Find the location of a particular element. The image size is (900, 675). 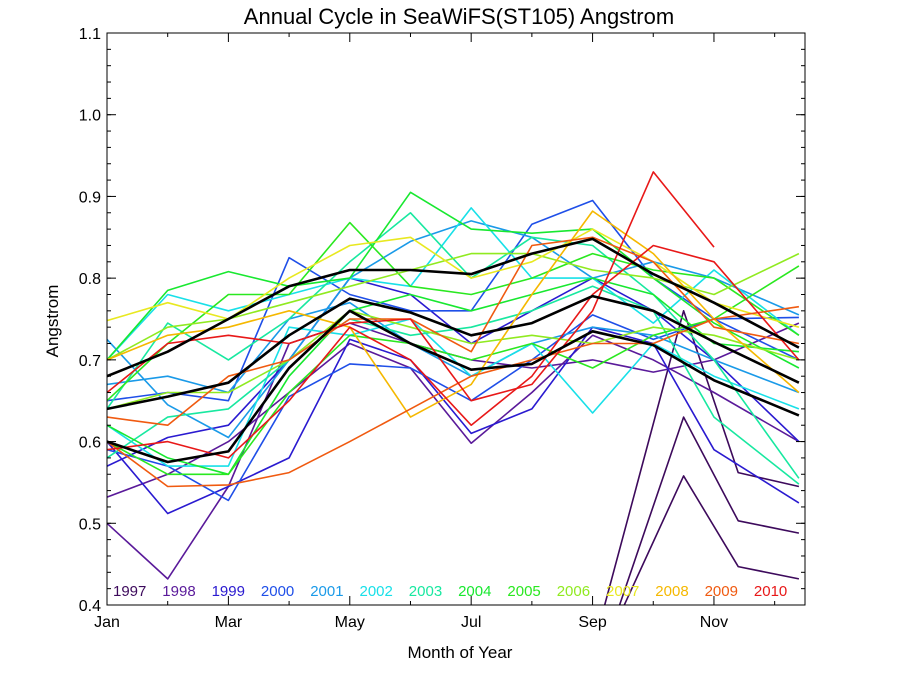

legend-label-2002: 2002 is located at coordinates (376, 591).